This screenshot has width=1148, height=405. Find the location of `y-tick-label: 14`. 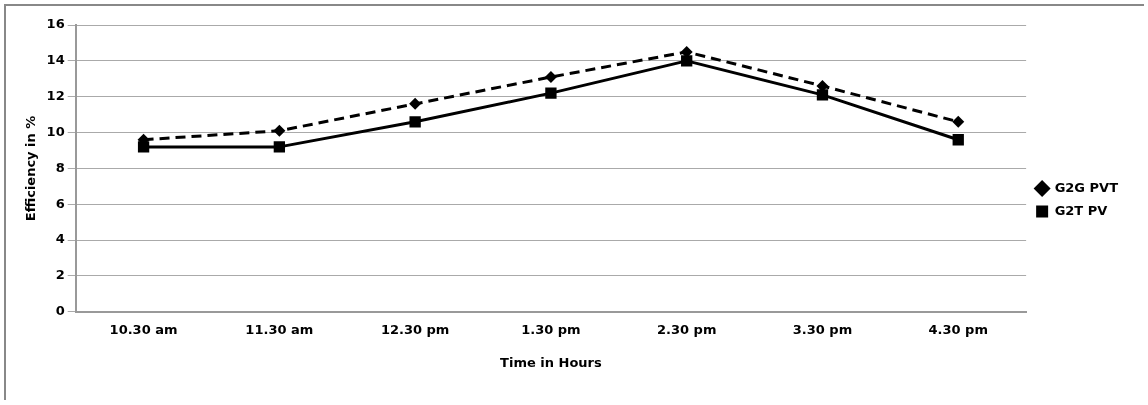

y-tick-label: 14 is located at coordinates (55, 60).